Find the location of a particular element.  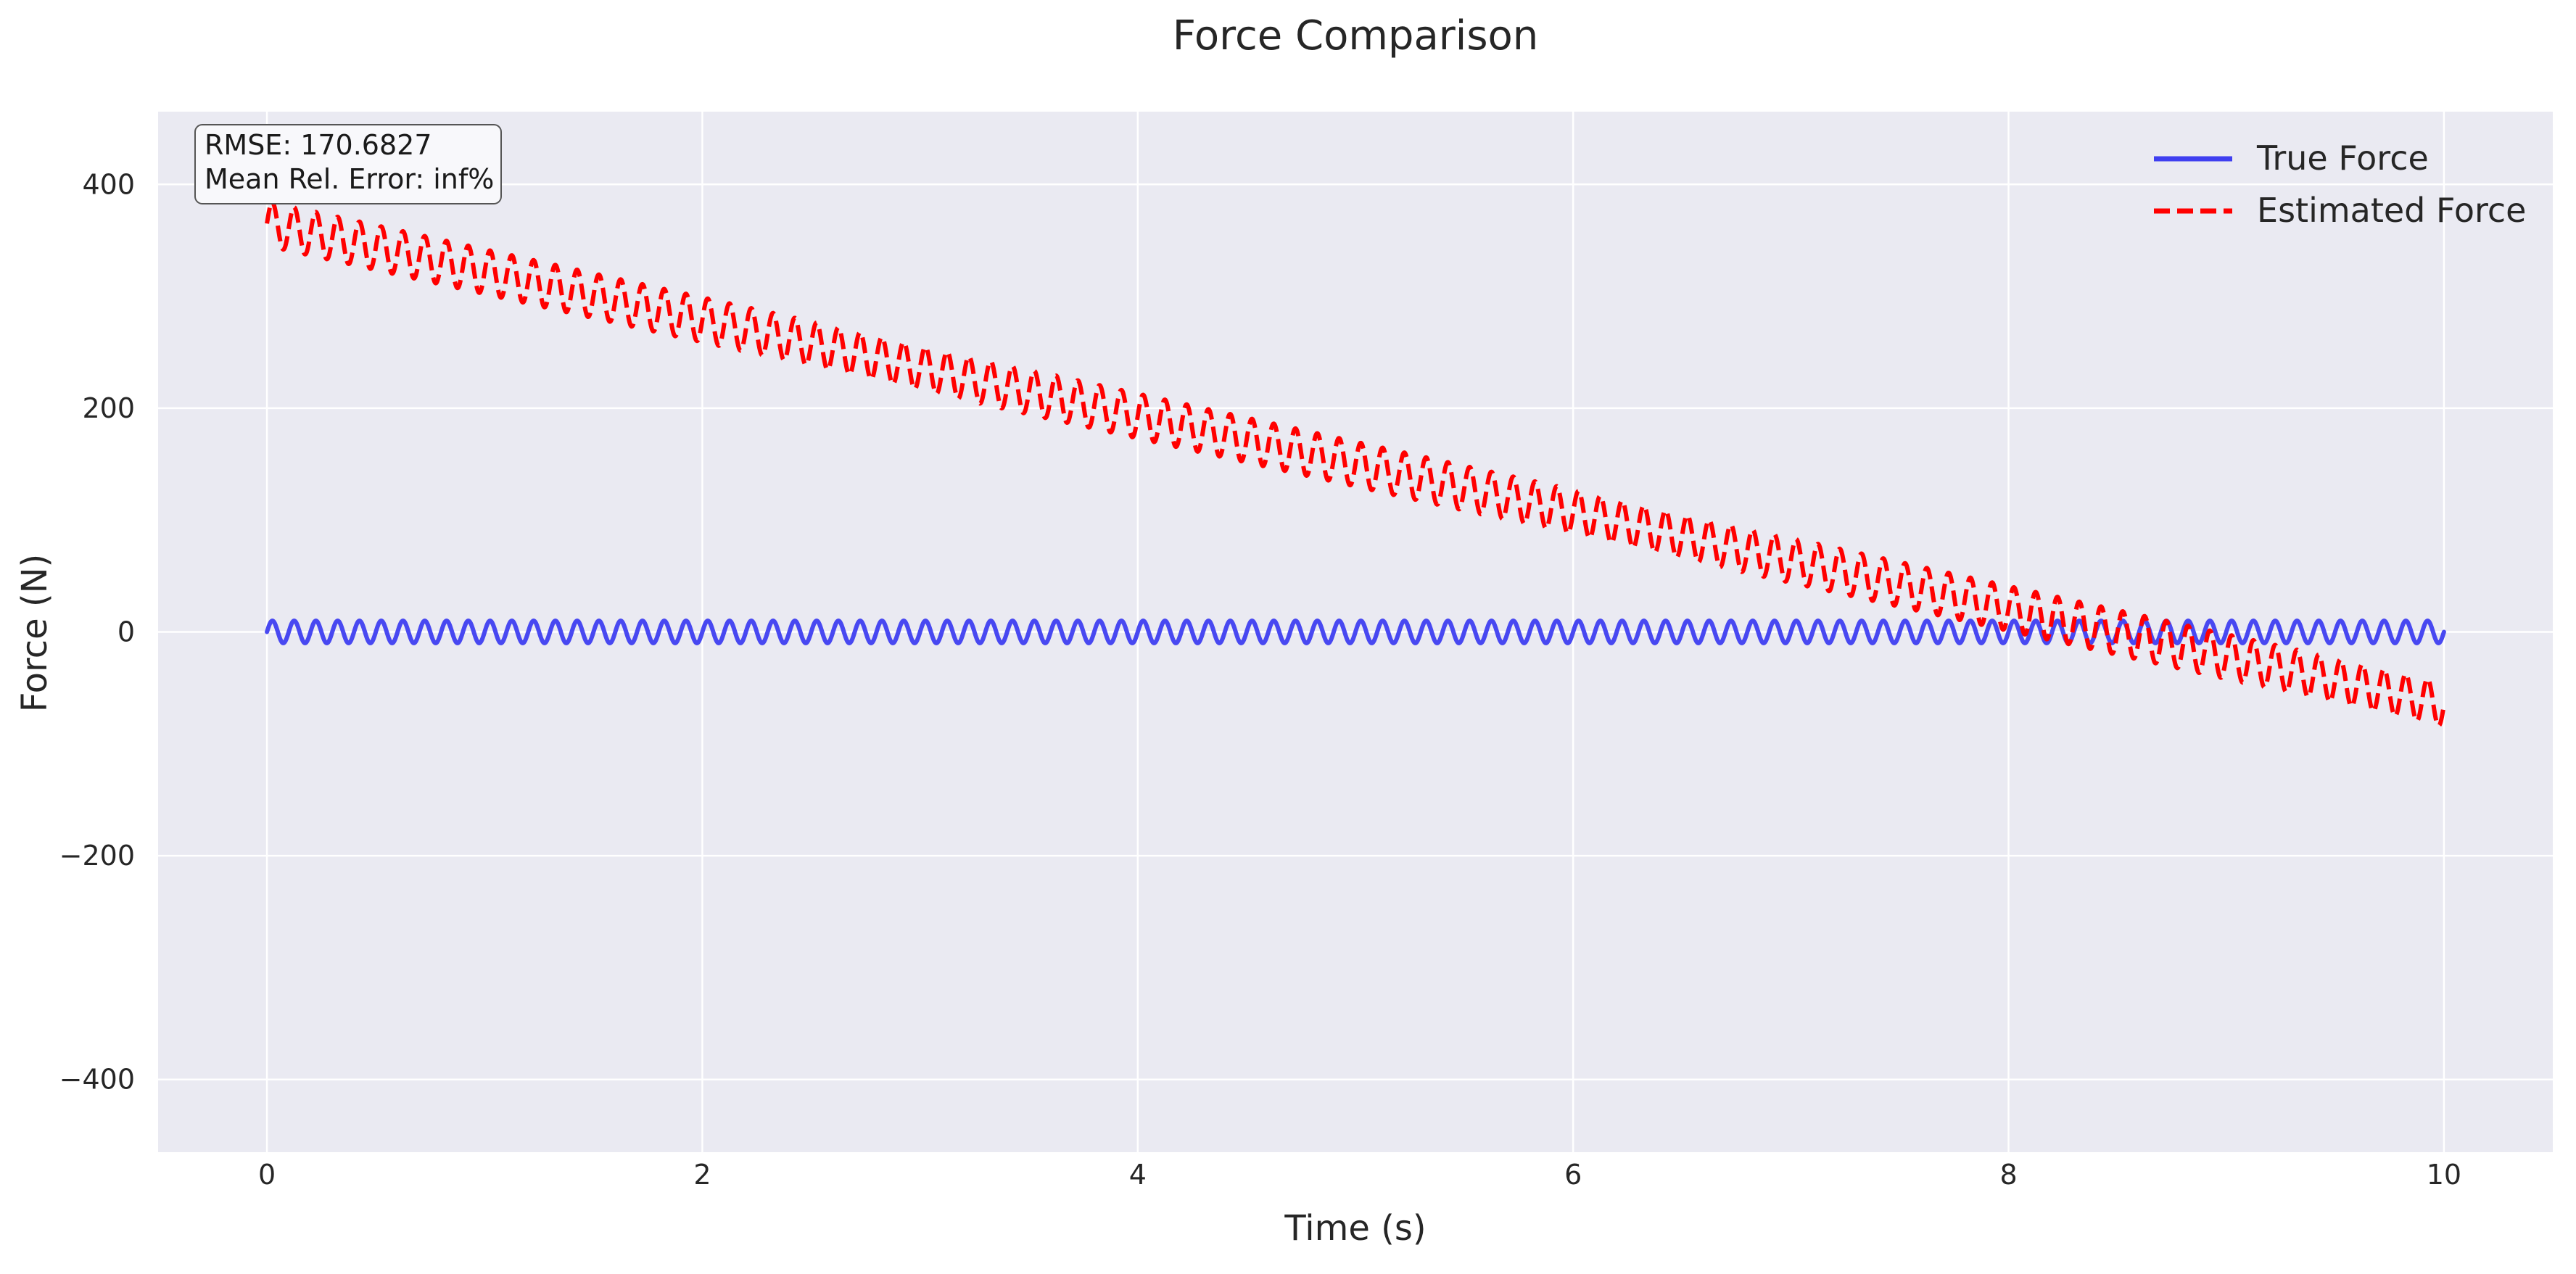

true-force-line is located at coordinates (1355, 632).